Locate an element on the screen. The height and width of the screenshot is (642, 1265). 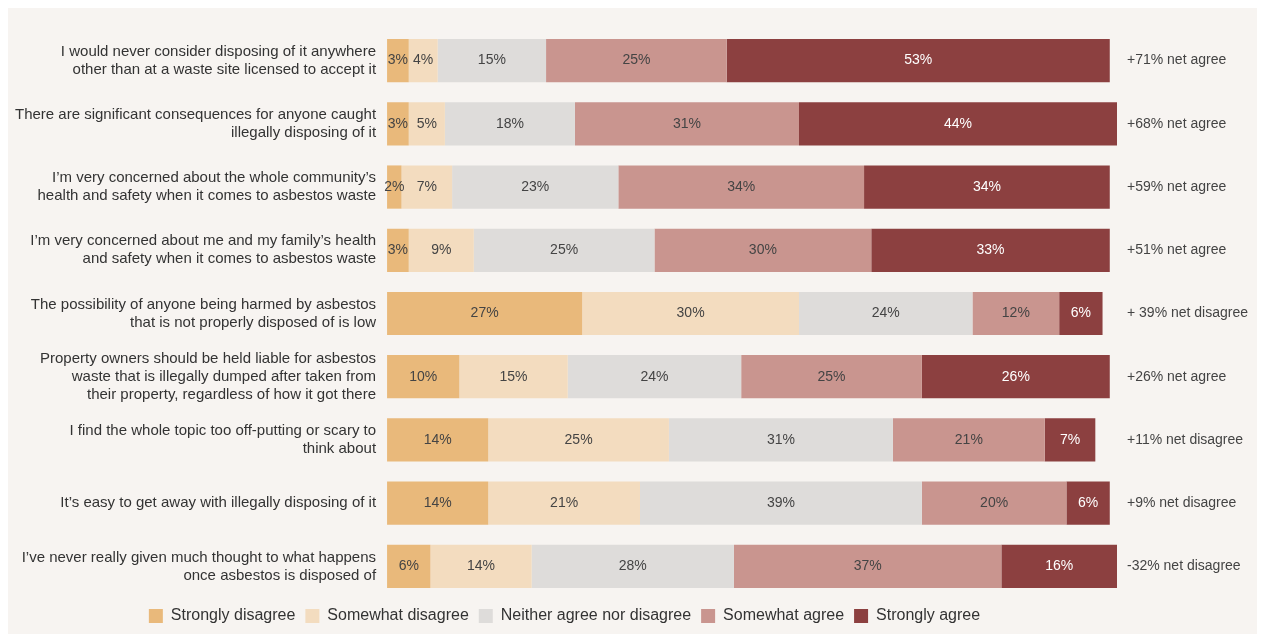
y-tick-label: I’m very concerned about the whole community’s health and safety when it comes to asbestos waste is located at coordinates (207, 186).